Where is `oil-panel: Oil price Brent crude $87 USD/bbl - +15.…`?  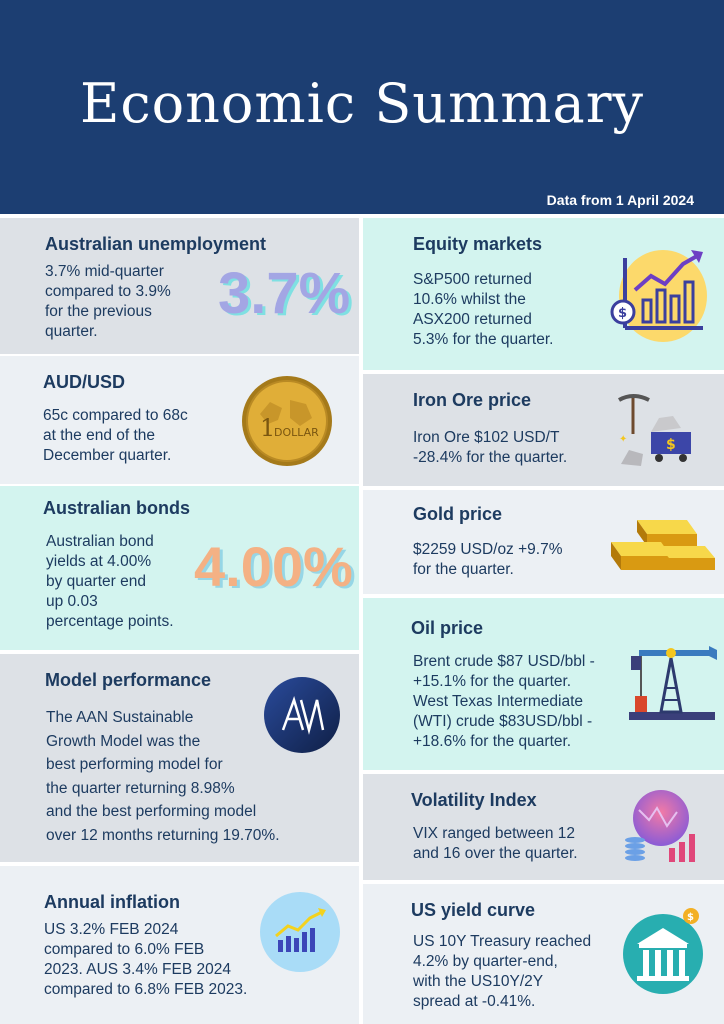 oil-panel: Oil price Brent crude $87 USD/bbl - +15.… is located at coordinates (543, 684).